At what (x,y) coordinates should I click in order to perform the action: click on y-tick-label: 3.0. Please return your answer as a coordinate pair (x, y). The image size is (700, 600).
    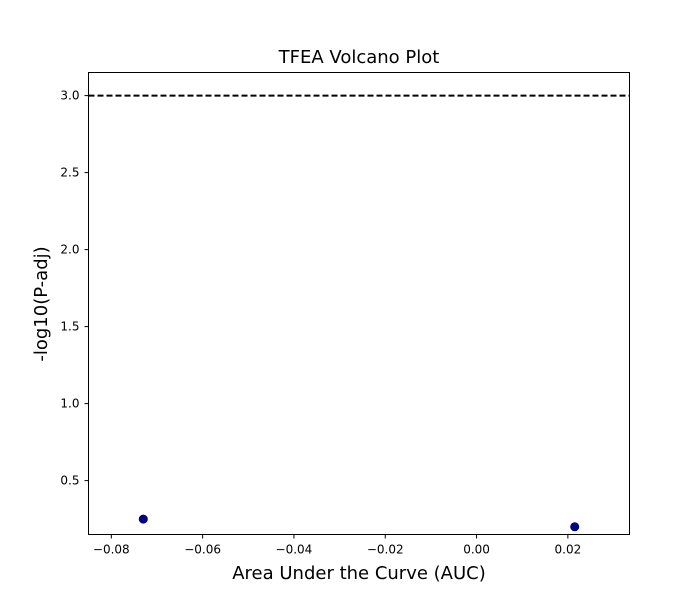
    Looking at the image, I should click on (69, 96).